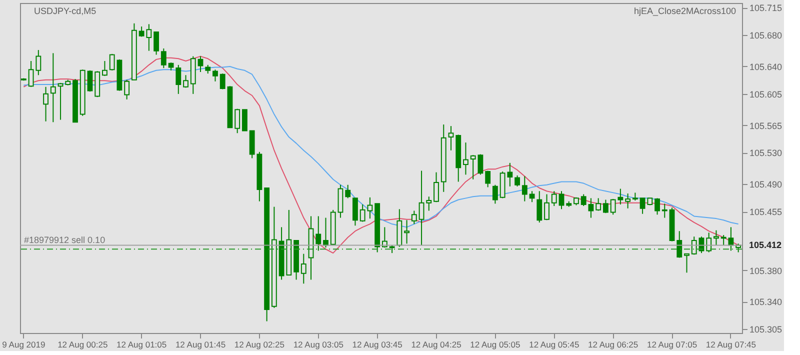  What do you see at coordinates (766, 94) in the screenshot?
I see `y-tick-label: 105.605` at bounding box center [766, 94].